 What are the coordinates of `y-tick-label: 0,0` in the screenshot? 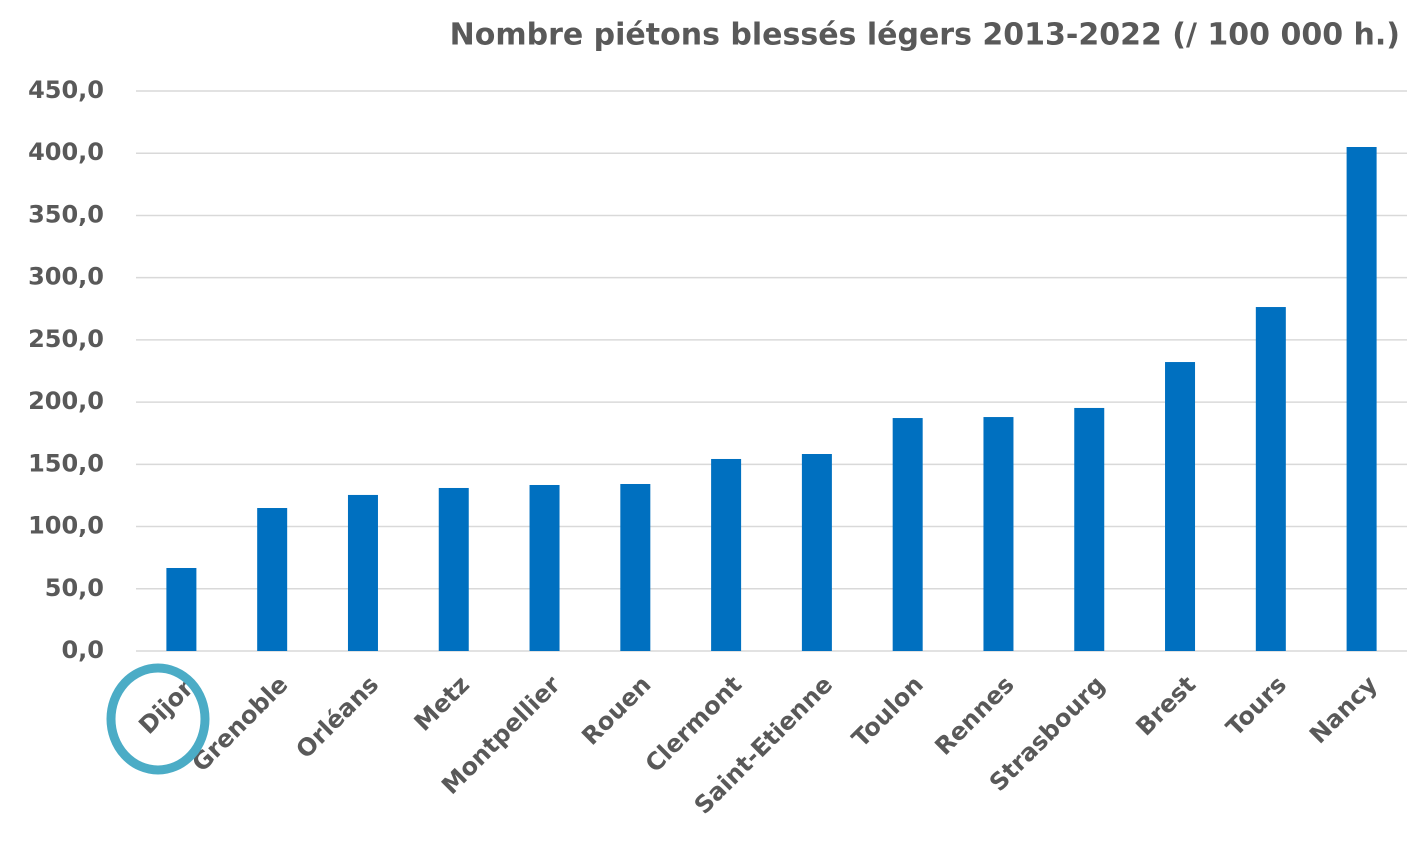 It's located at (82, 650).